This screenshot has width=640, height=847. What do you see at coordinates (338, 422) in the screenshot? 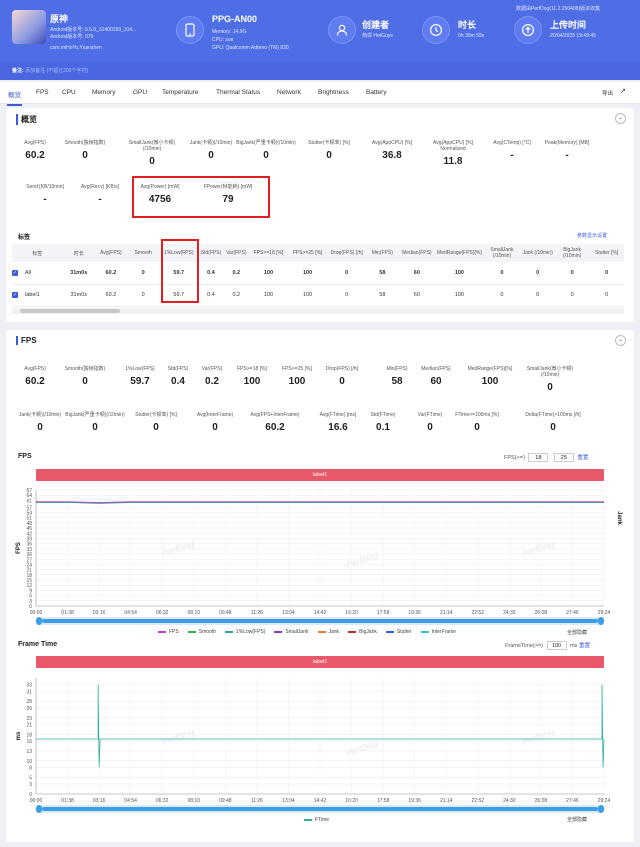
I see `stat-avg: Avg(FTime) [ms] 16.6` at bounding box center [338, 422].